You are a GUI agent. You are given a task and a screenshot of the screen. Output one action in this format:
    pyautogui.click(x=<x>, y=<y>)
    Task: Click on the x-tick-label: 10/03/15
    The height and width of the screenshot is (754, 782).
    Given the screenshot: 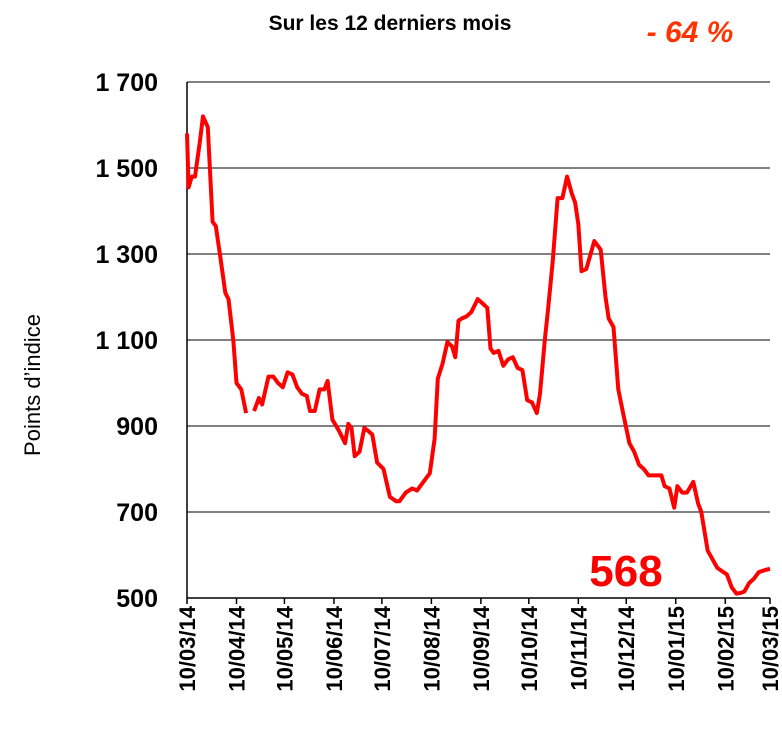 What is the action you would take?
    pyautogui.click(x=770, y=649)
    